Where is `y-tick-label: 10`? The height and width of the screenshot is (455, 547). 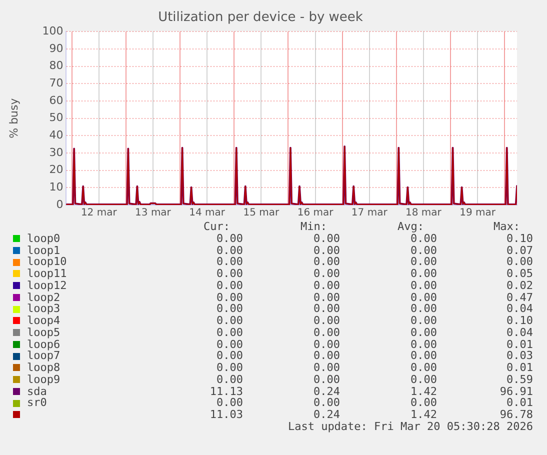
y-tick-label: 10 is located at coordinates (56, 187).